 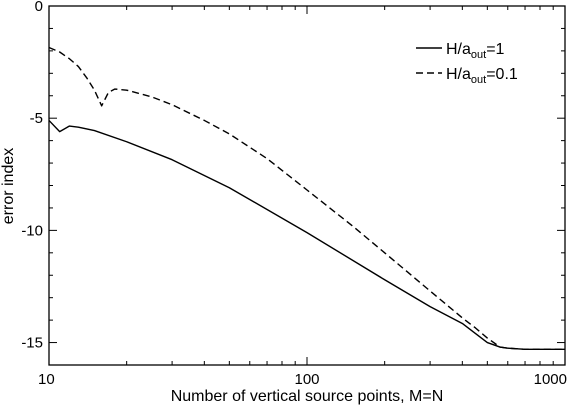 What do you see at coordinates (502, 74) in the screenshot?
I see `legend-label-series-2-tail: =0.1` at bounding box center [502, 74].